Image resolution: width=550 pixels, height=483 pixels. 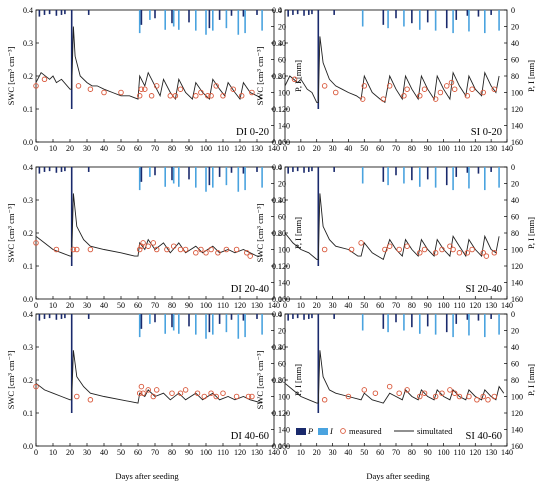 I want to click on y-right-tick-label: 120, so click(x=284, y=413).